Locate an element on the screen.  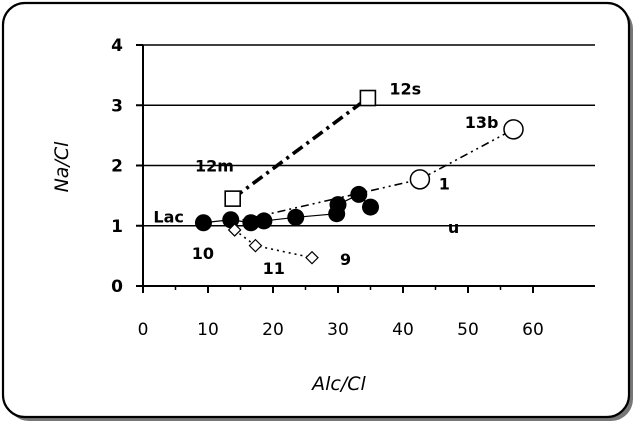
y-tick-label: 0 is located at coordinates (117, 287).